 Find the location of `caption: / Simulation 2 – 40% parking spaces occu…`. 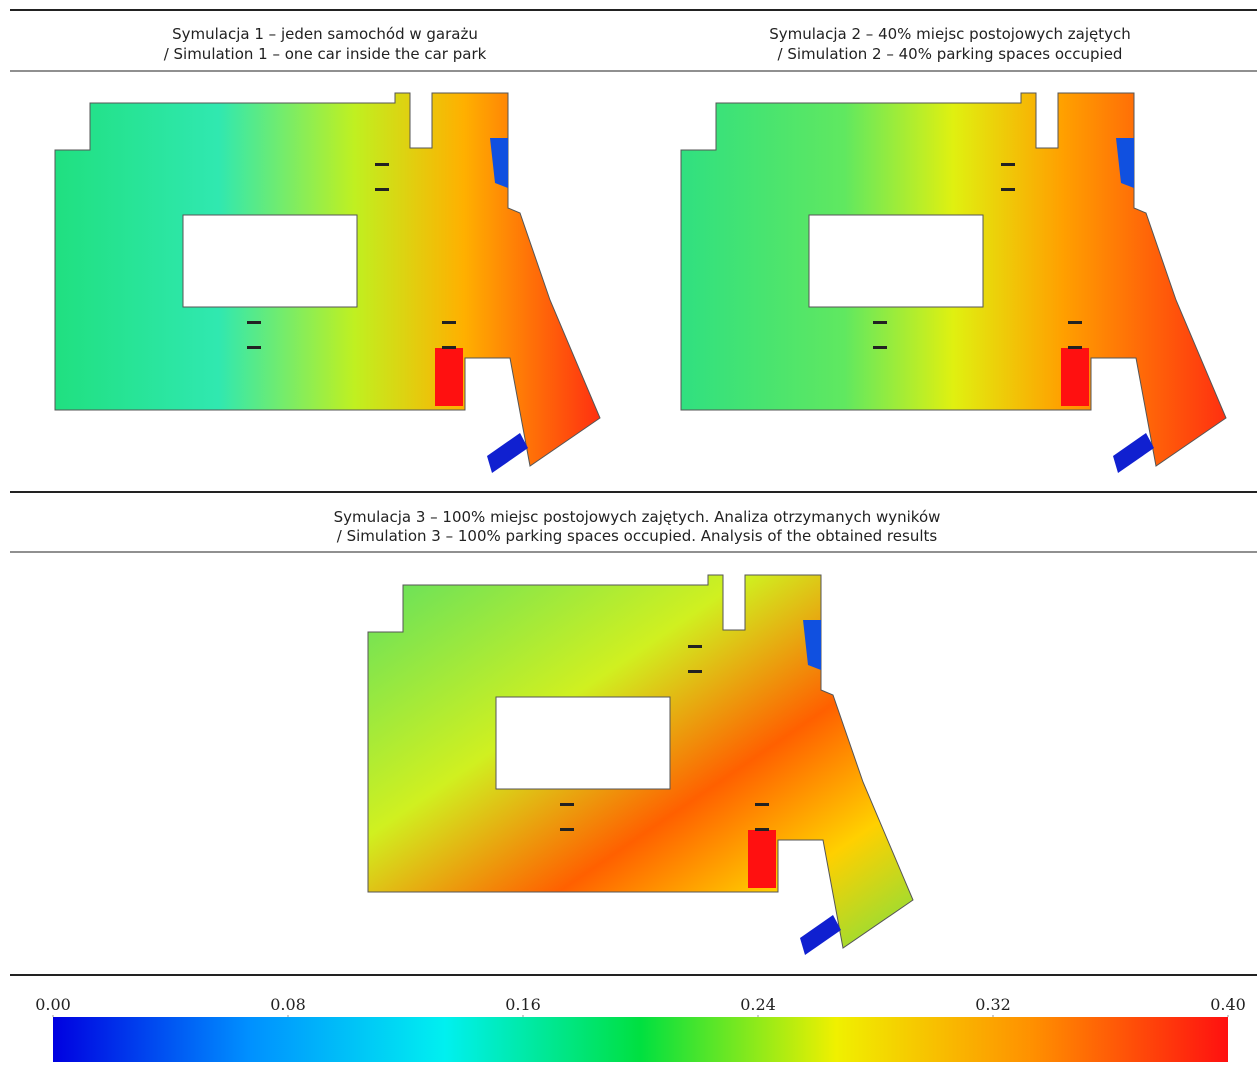

caption: / Simulation 2 – 40% parking spaces occu… is located at coordinates (950, 54).